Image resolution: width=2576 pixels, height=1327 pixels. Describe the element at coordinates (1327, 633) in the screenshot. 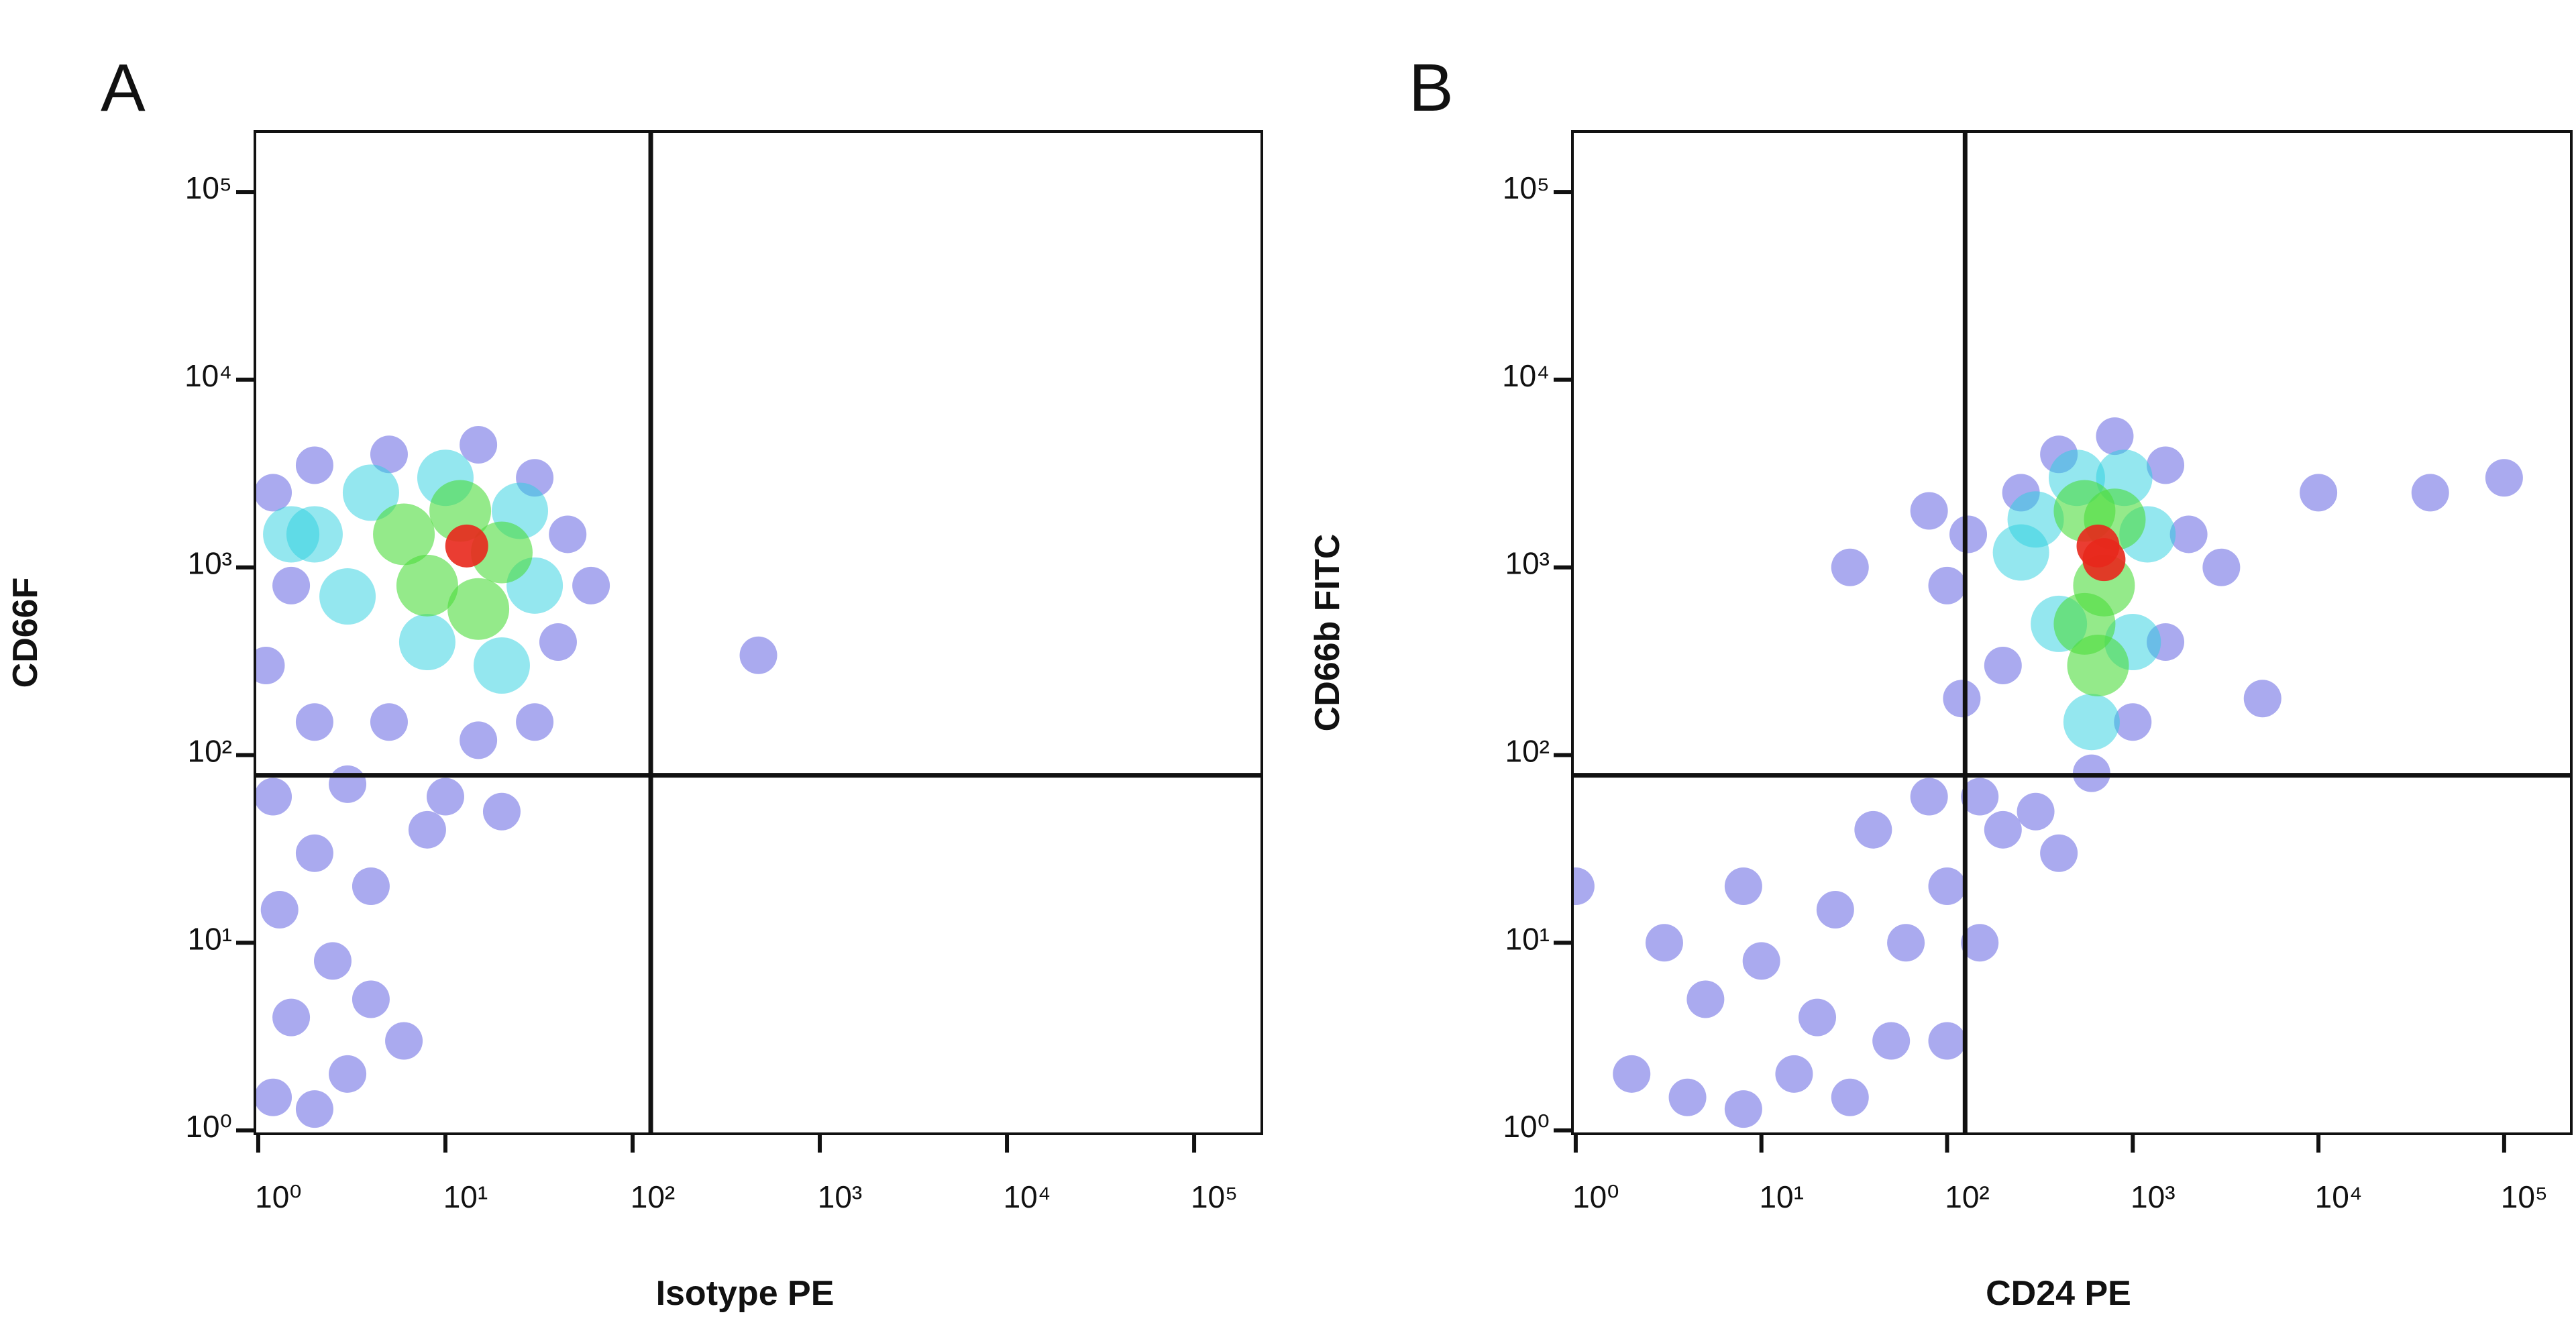

I see `y-axis-label: CD66b FITC` at that location.